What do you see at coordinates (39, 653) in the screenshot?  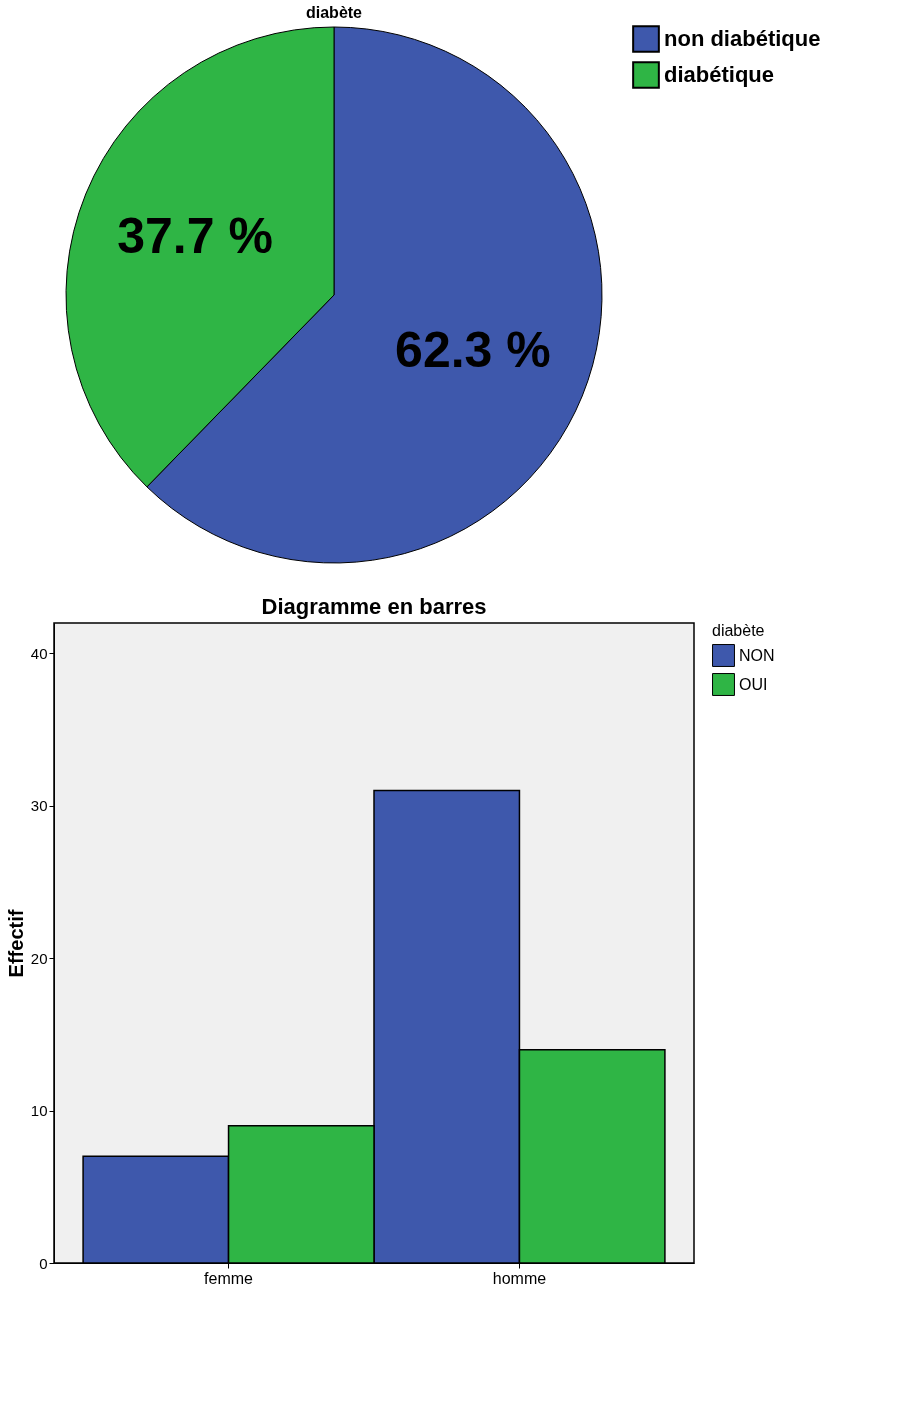 I see `y-tick-label: 40` at bounding box center [39, 653].